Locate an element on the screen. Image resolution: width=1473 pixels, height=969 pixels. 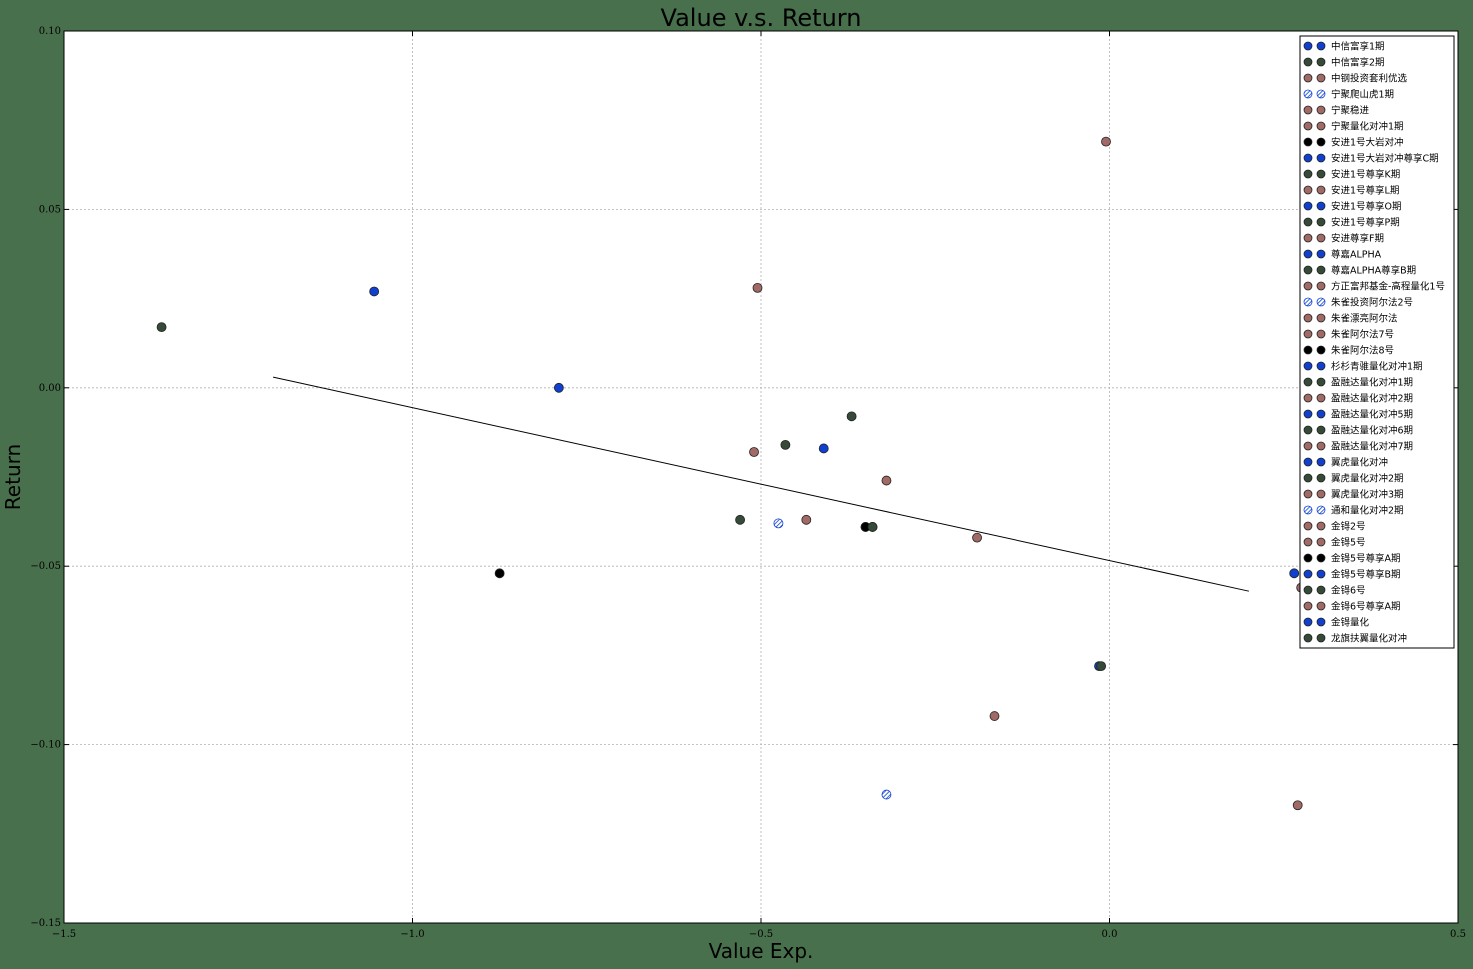
legend-label: 龙旗扶翼量化对冲 is located at coordinates (1369, 639).